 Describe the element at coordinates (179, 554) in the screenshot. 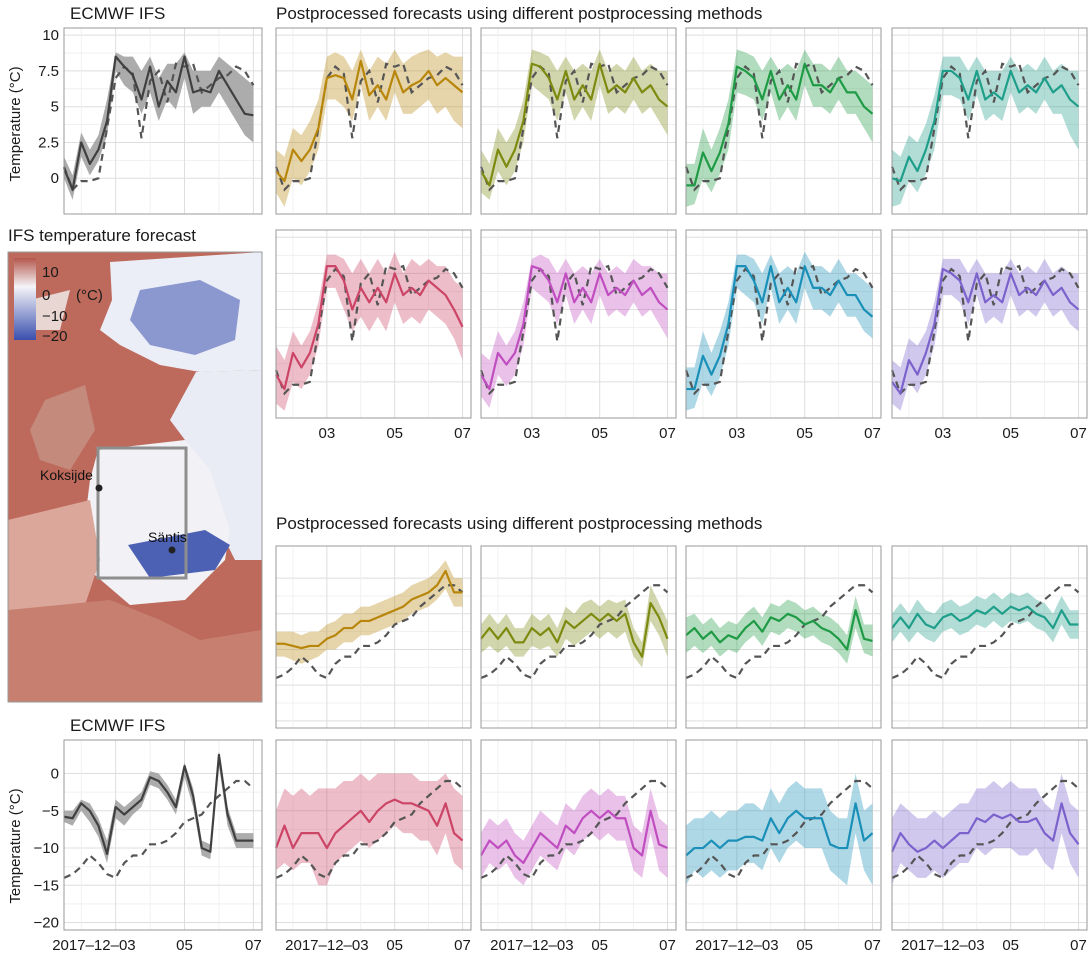

I see `map-alps-cold` at that location.